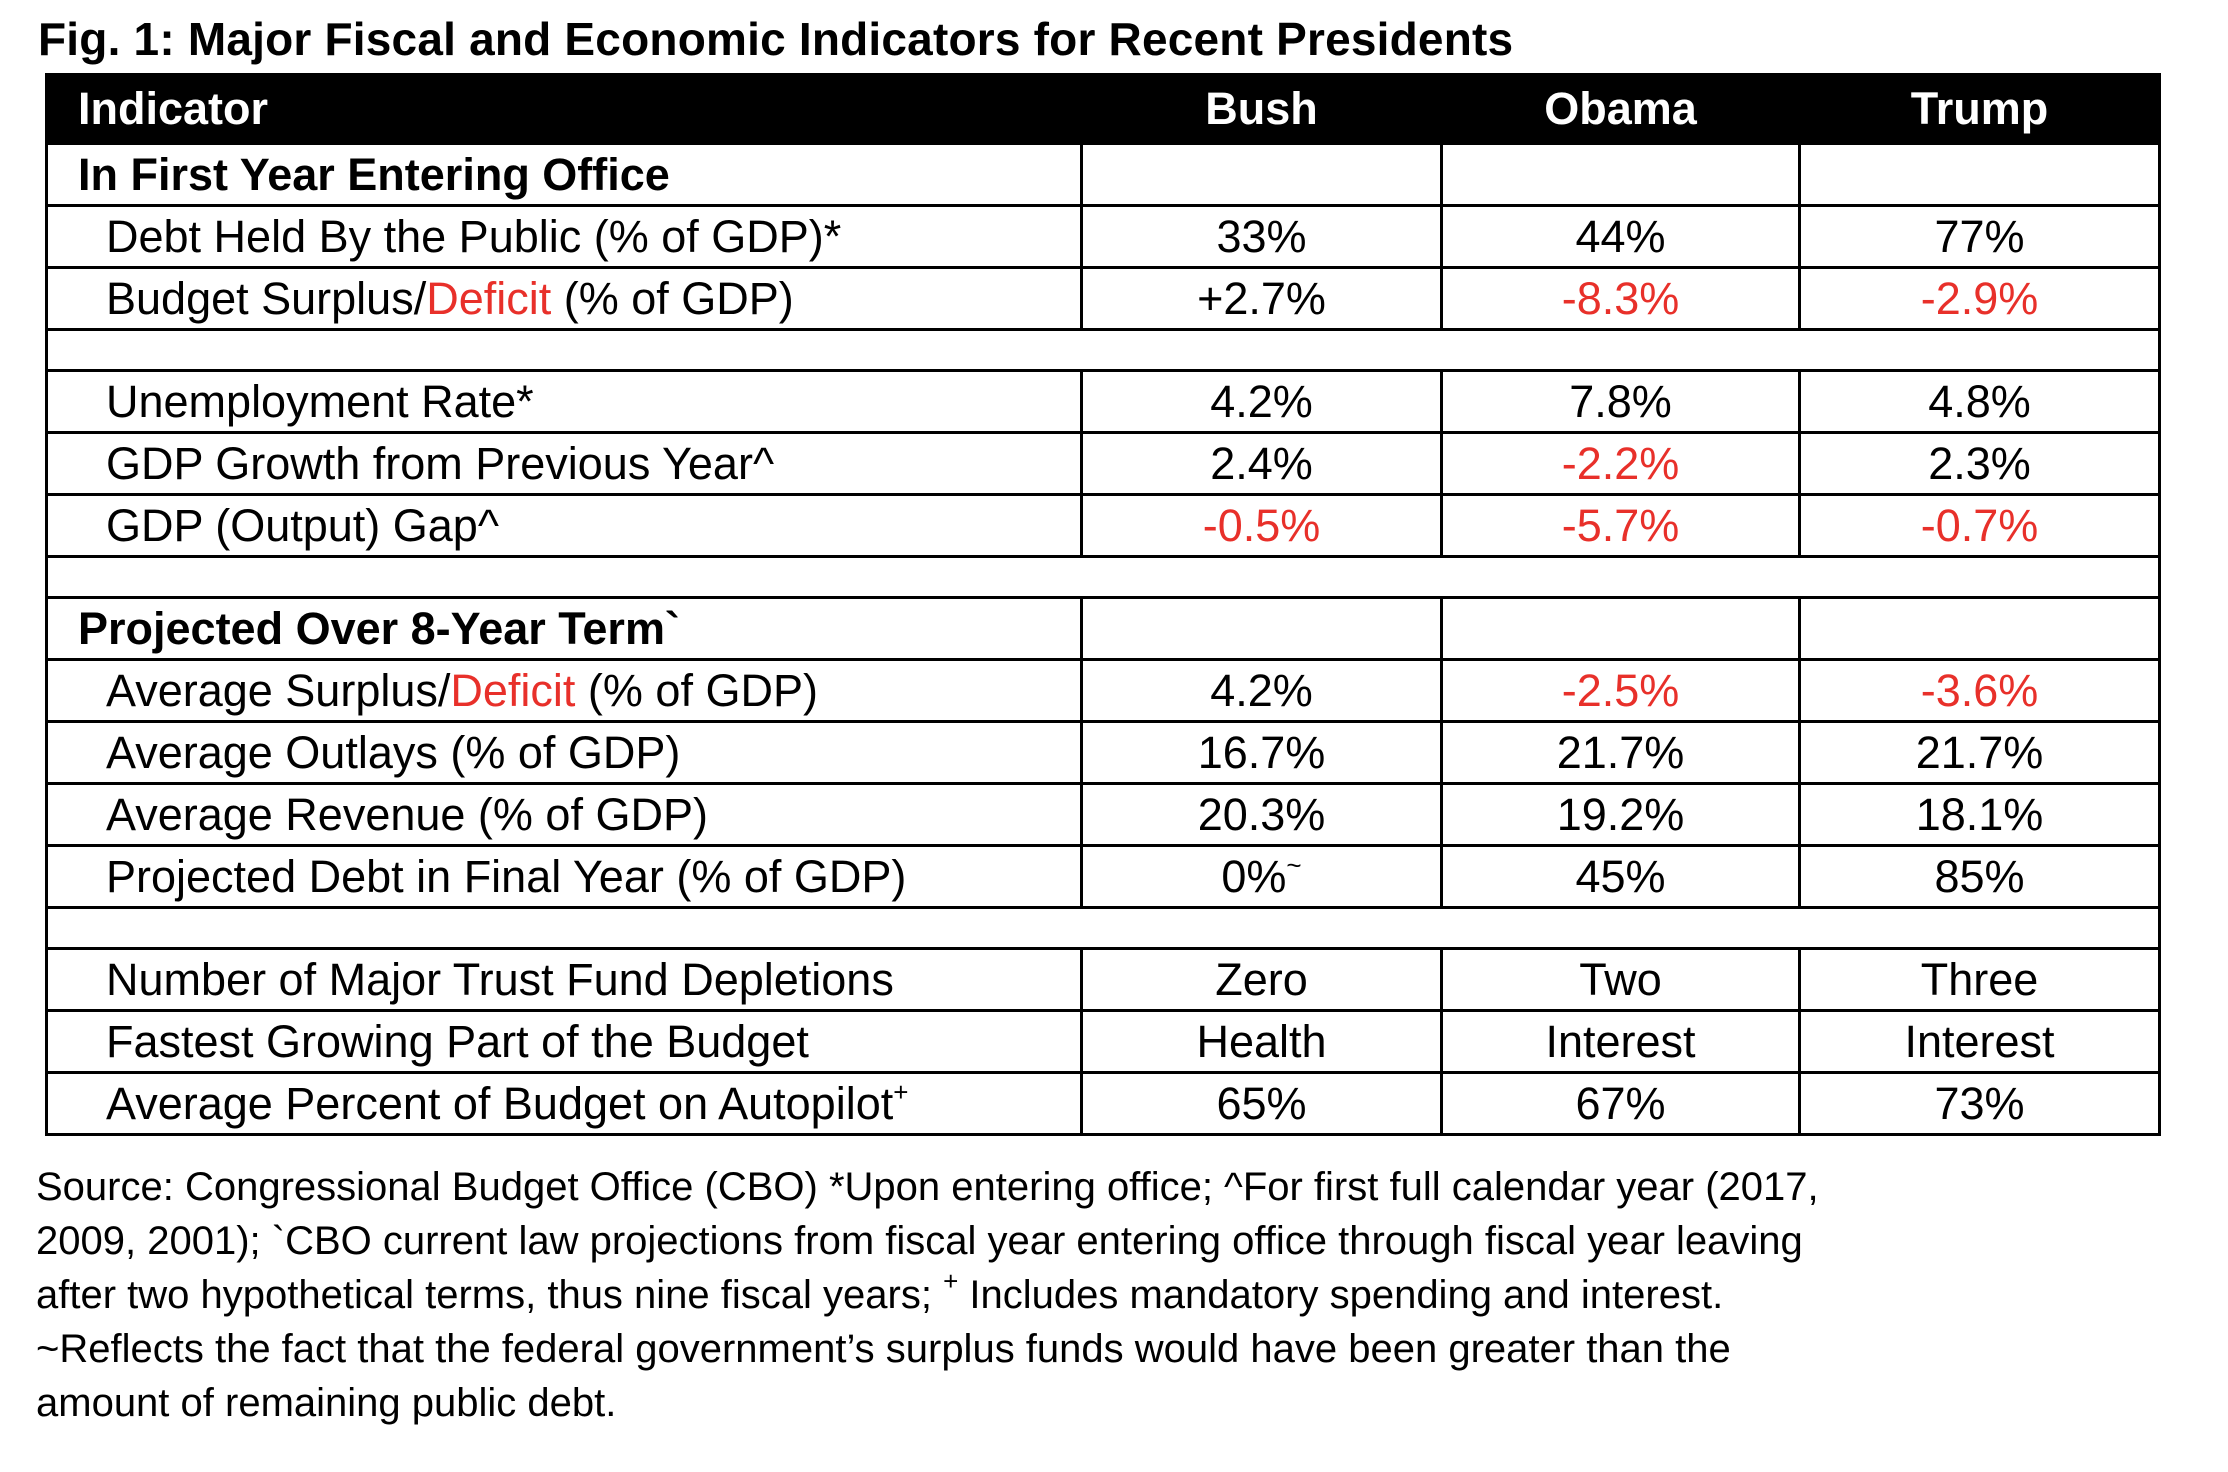 The height and width of the screenshot is (1472, 2228). What do you see at coordinates (1979, 752) in the screenshot?
I see `value-trump: 21.7%` at bounding box center [1979, 752].